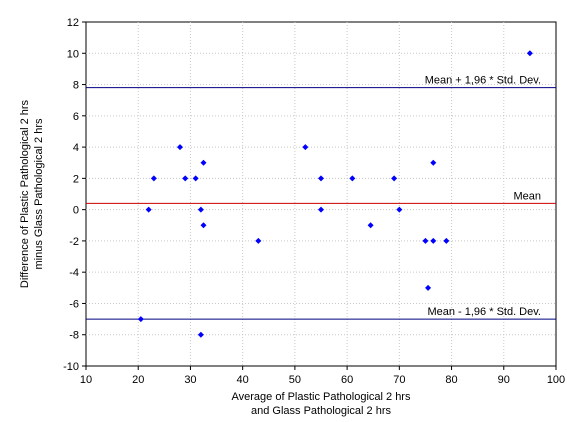 The width and height of the screenshot is (567, 422). I want to click on x-axis-label-line-1: Average of Plastic Pathological 2 hrs, so click(321, 397).